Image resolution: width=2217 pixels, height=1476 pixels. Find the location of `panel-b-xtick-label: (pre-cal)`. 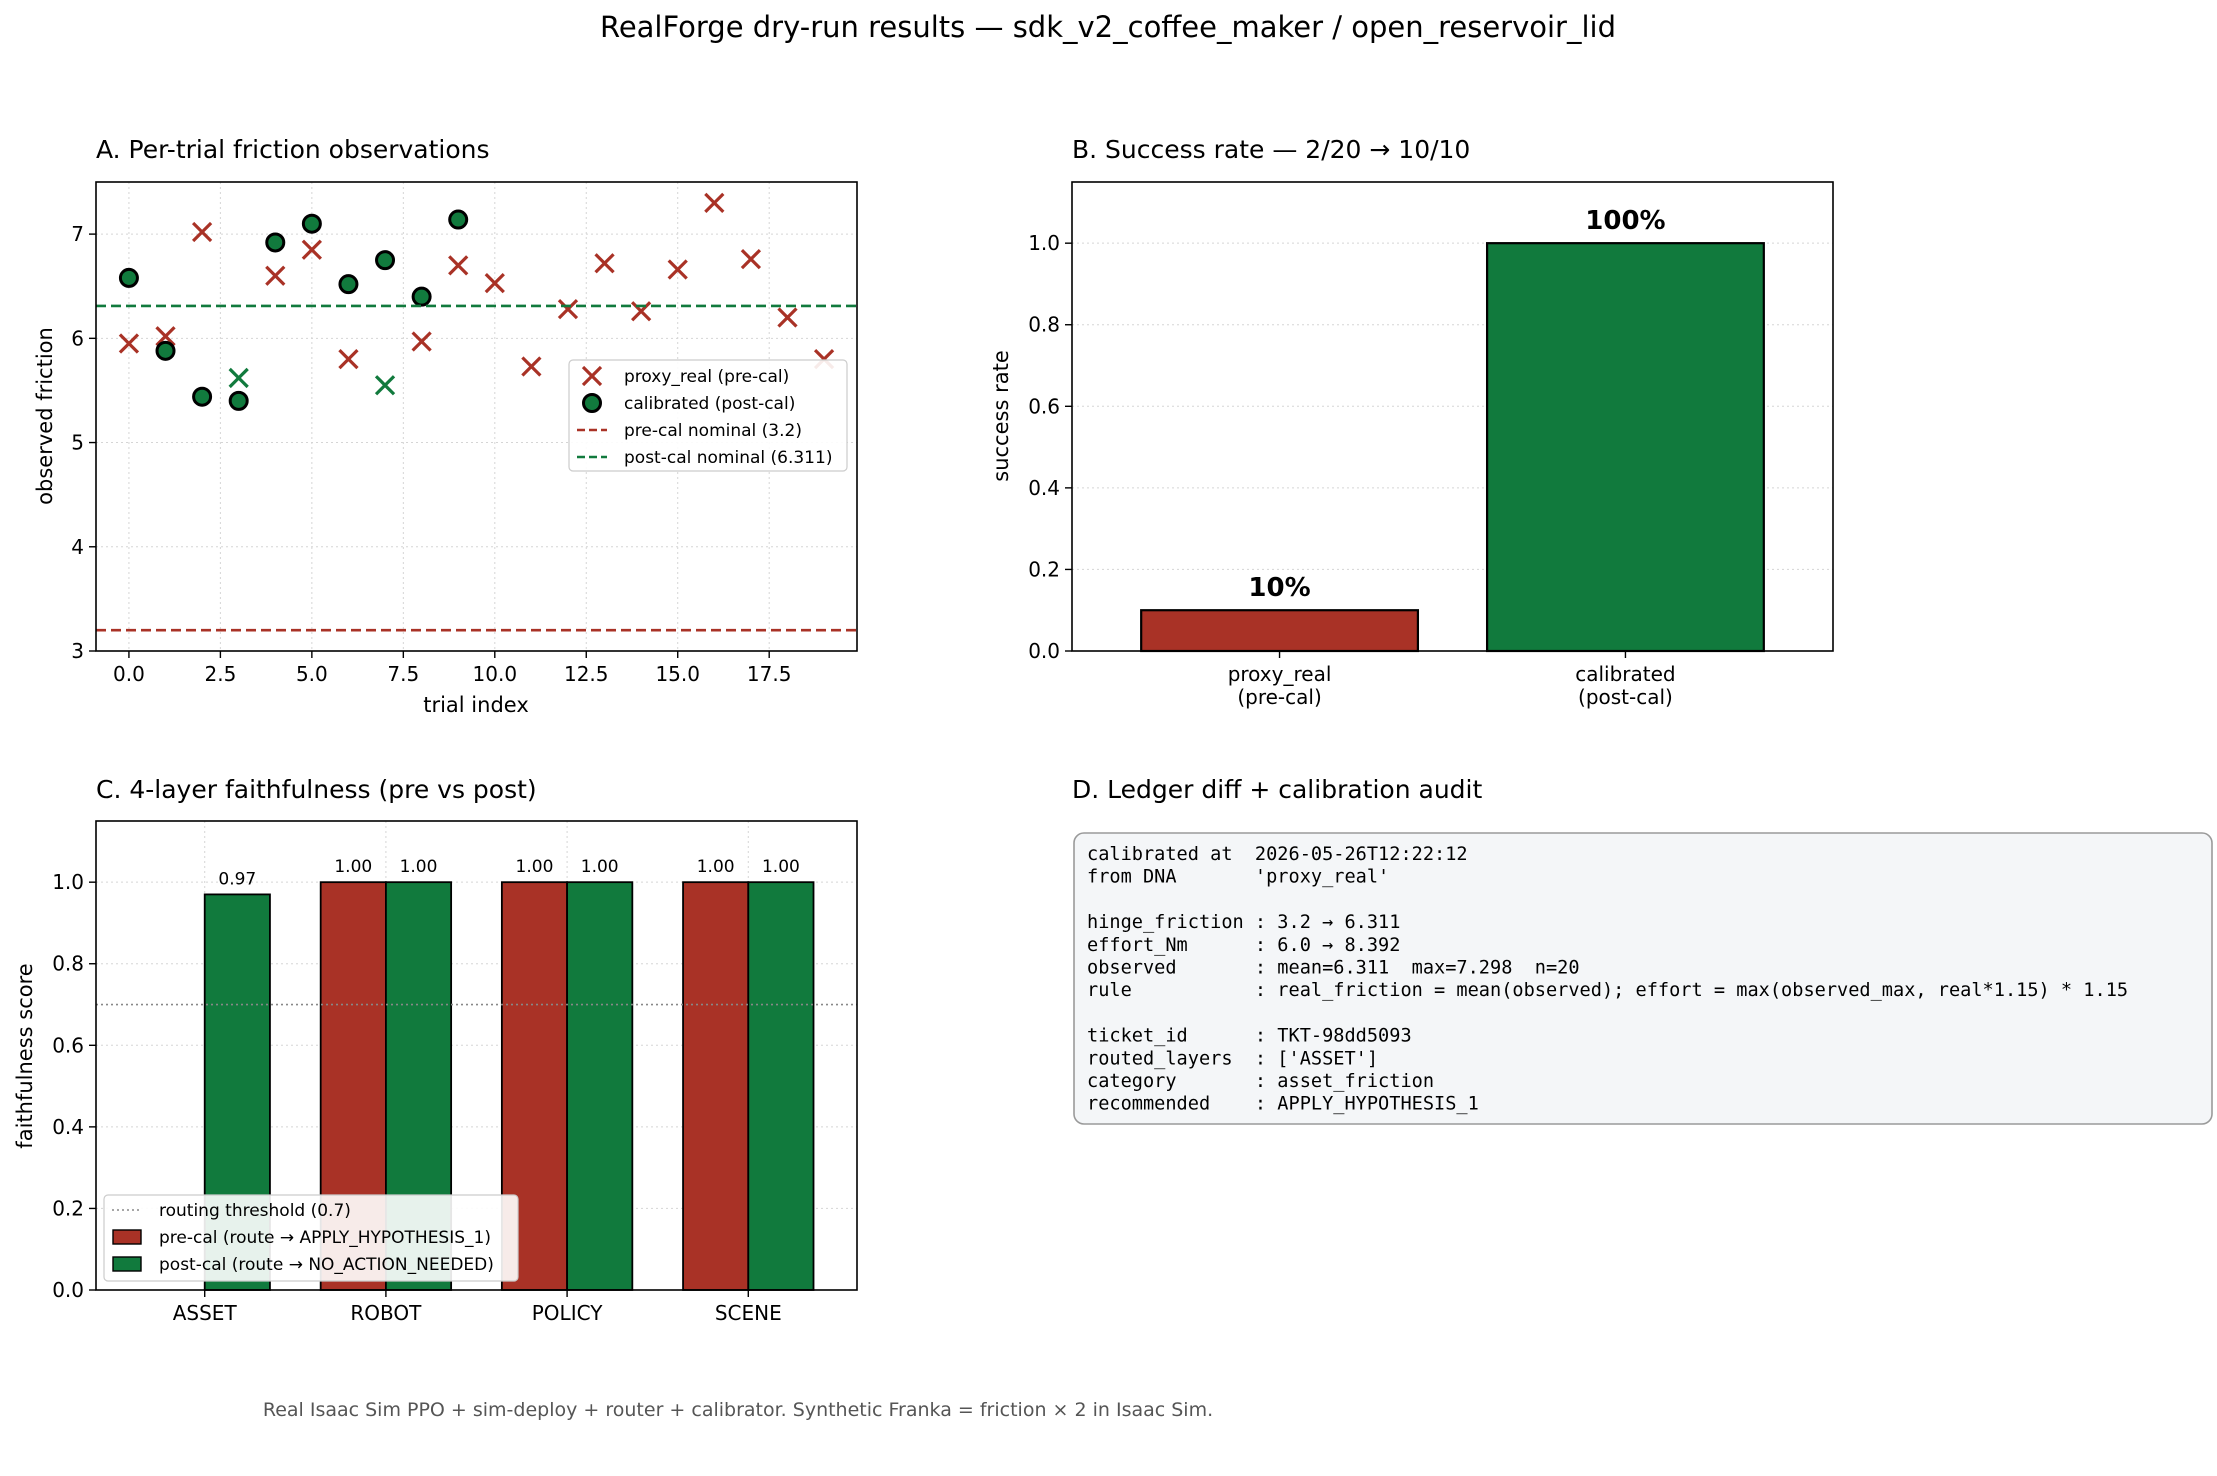

panel-b-xtick-label: (pre-cal) is located at coordinates (1279, 697).